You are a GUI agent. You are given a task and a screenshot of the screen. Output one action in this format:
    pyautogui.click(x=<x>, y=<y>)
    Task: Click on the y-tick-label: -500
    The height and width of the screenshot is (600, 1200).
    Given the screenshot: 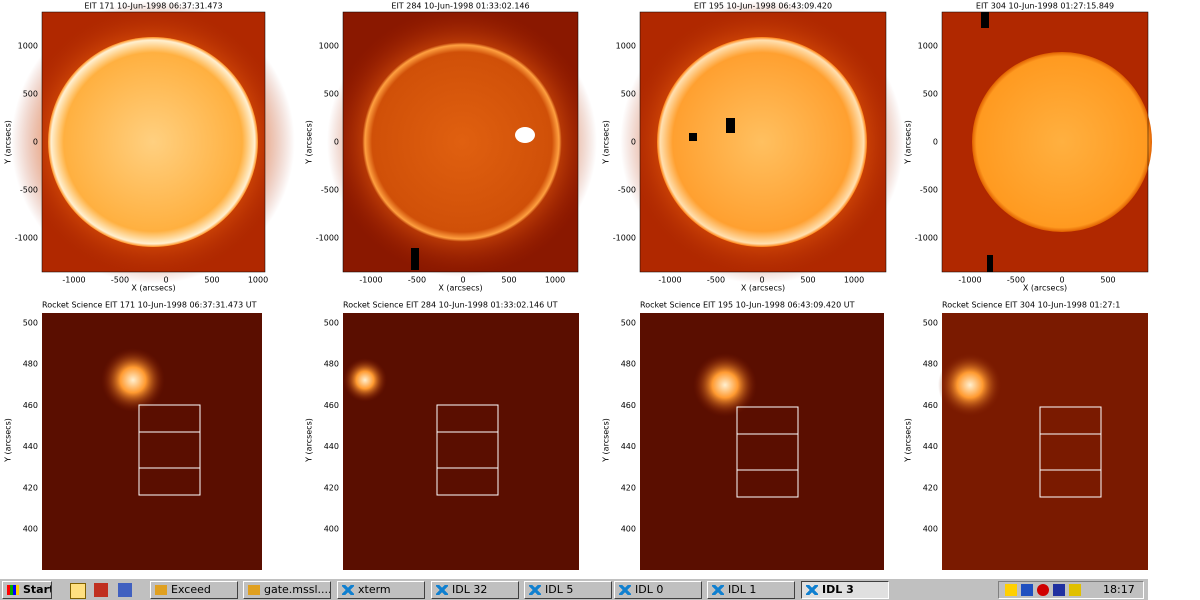 What is the action you would take?
    pyautogui.click(x=330, y=190)
    